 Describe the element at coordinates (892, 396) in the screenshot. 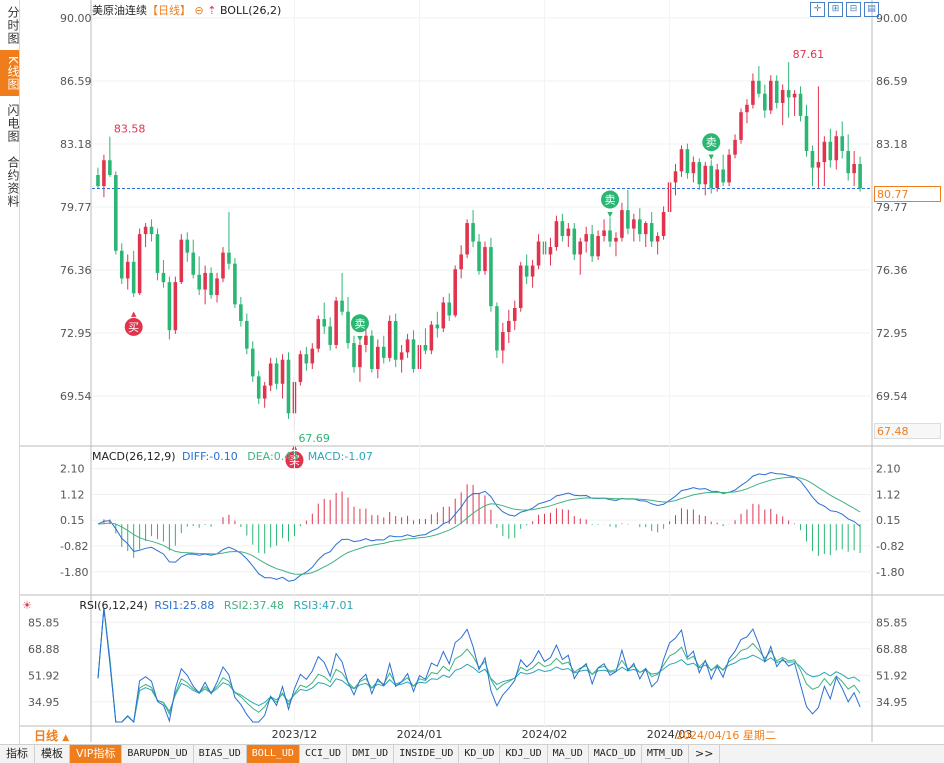

I see `price-tick-right: 69.54` at that location.